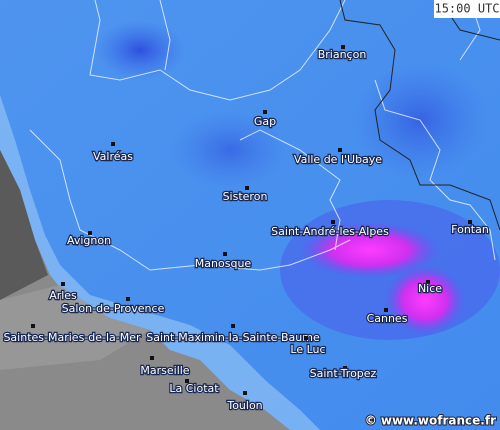 The image size is (500, 430). Describe the element at coordinates (194, 388) in the screenshot. I see `city-label: La Ciotat` at that location.